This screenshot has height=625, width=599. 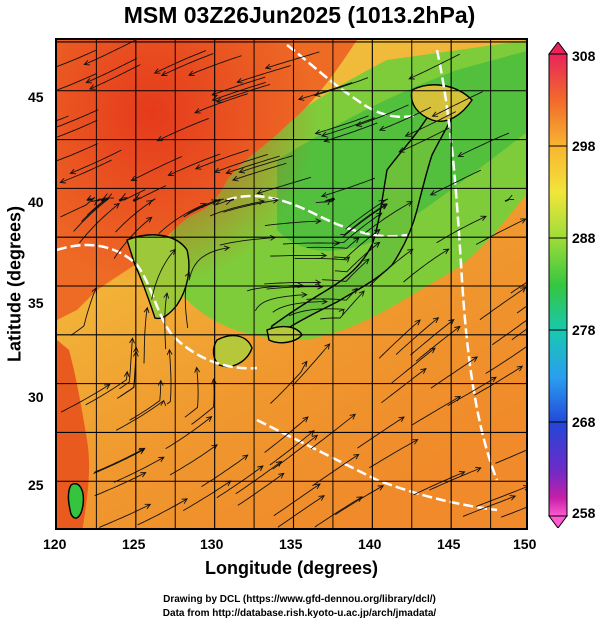 What do you see at coordinates (370, 544) in the screenshot?
I see `x-tick-label: 140` at bounding box center [370, 544].